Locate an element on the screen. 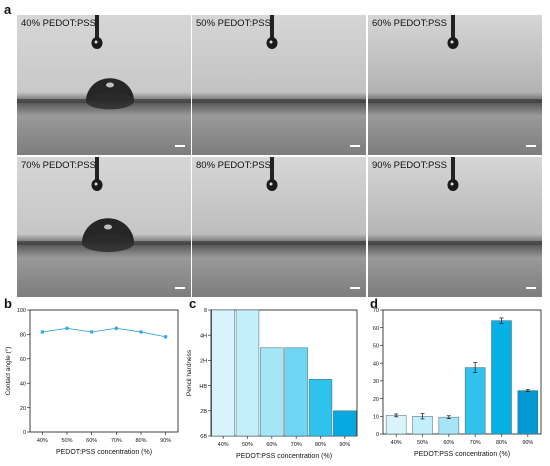  panel-label-c: c is located at coordinates (193, 303).